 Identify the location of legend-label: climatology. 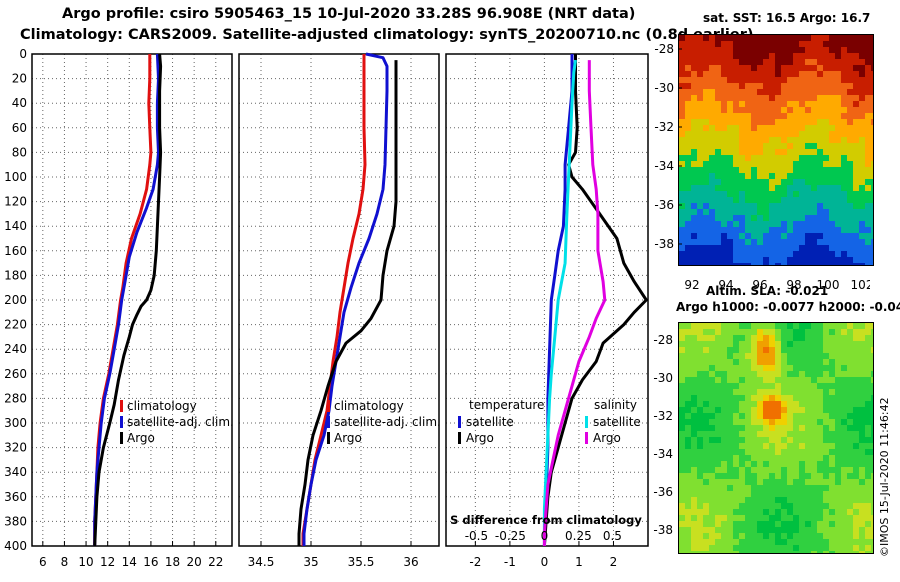
(369, 406).